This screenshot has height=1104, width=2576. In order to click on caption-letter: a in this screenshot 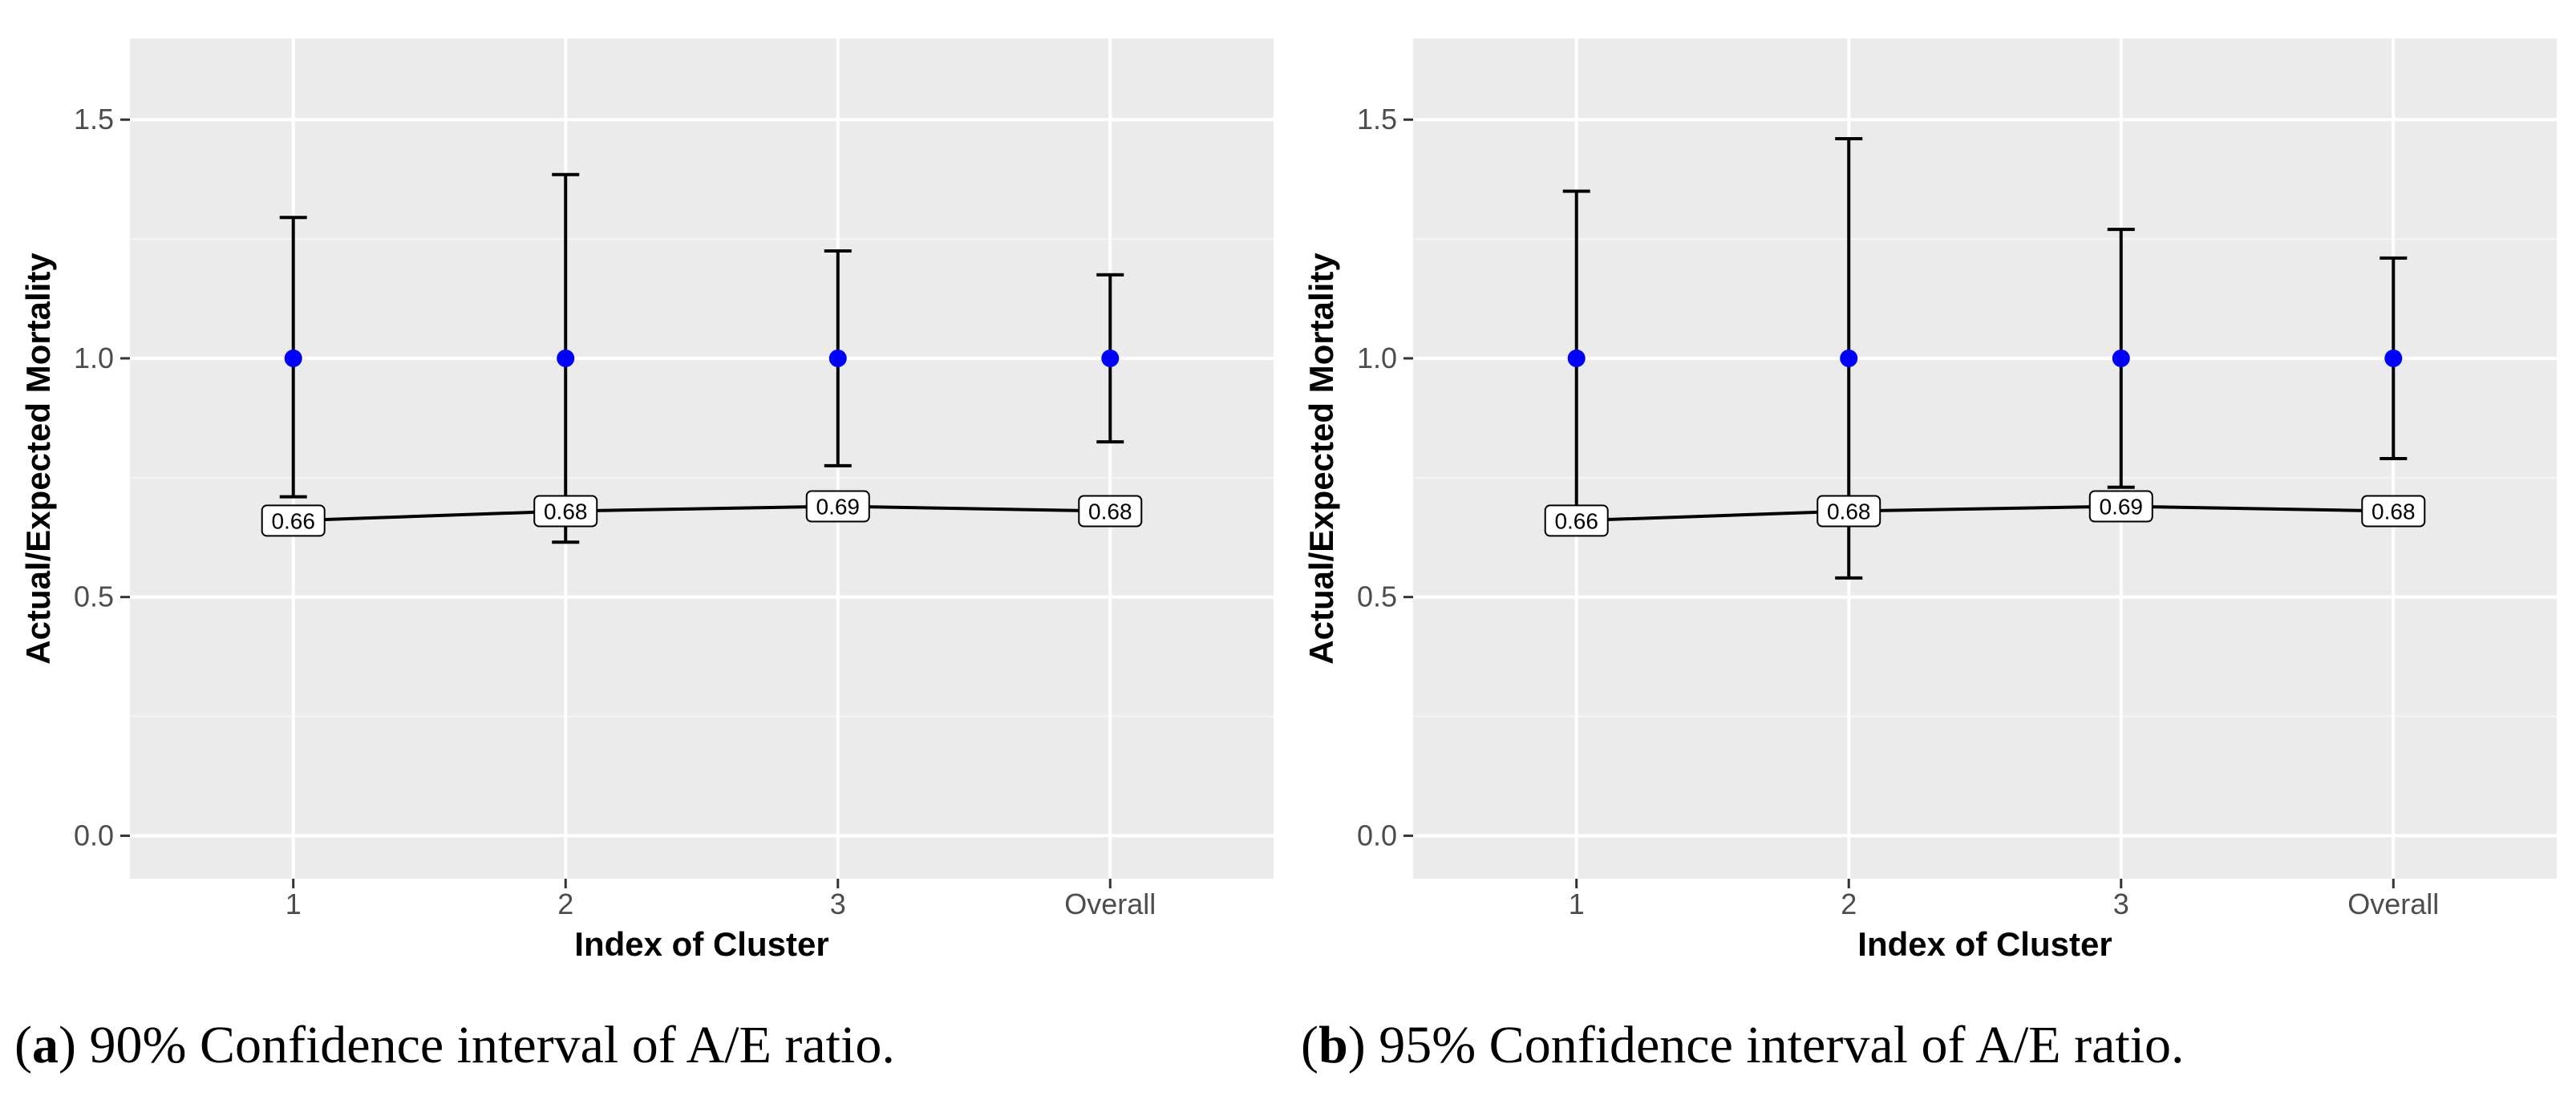, I will do `click(45, 1045)`.